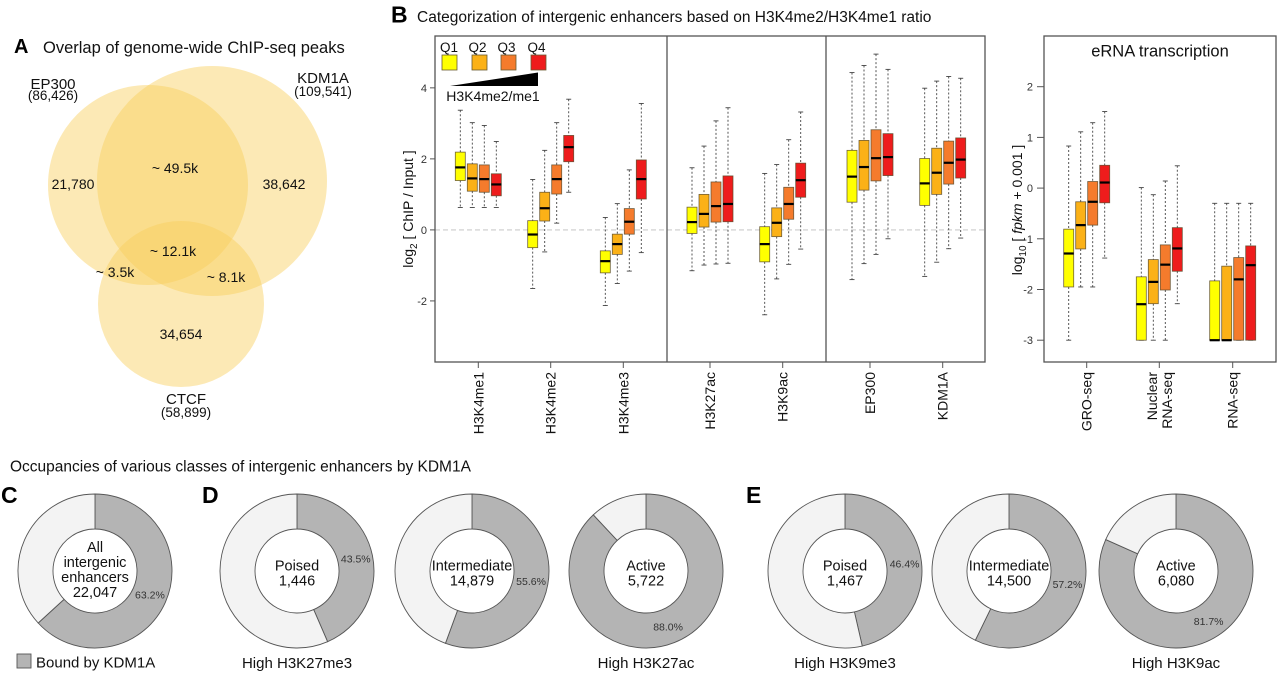 Image resolution: width=1280 pixels, height=676 pixels. What do you see at coordinates (1239, 299) in the screenshot?
I see `box-rna-seq-q3-body` at bounding box center [1239, 299].